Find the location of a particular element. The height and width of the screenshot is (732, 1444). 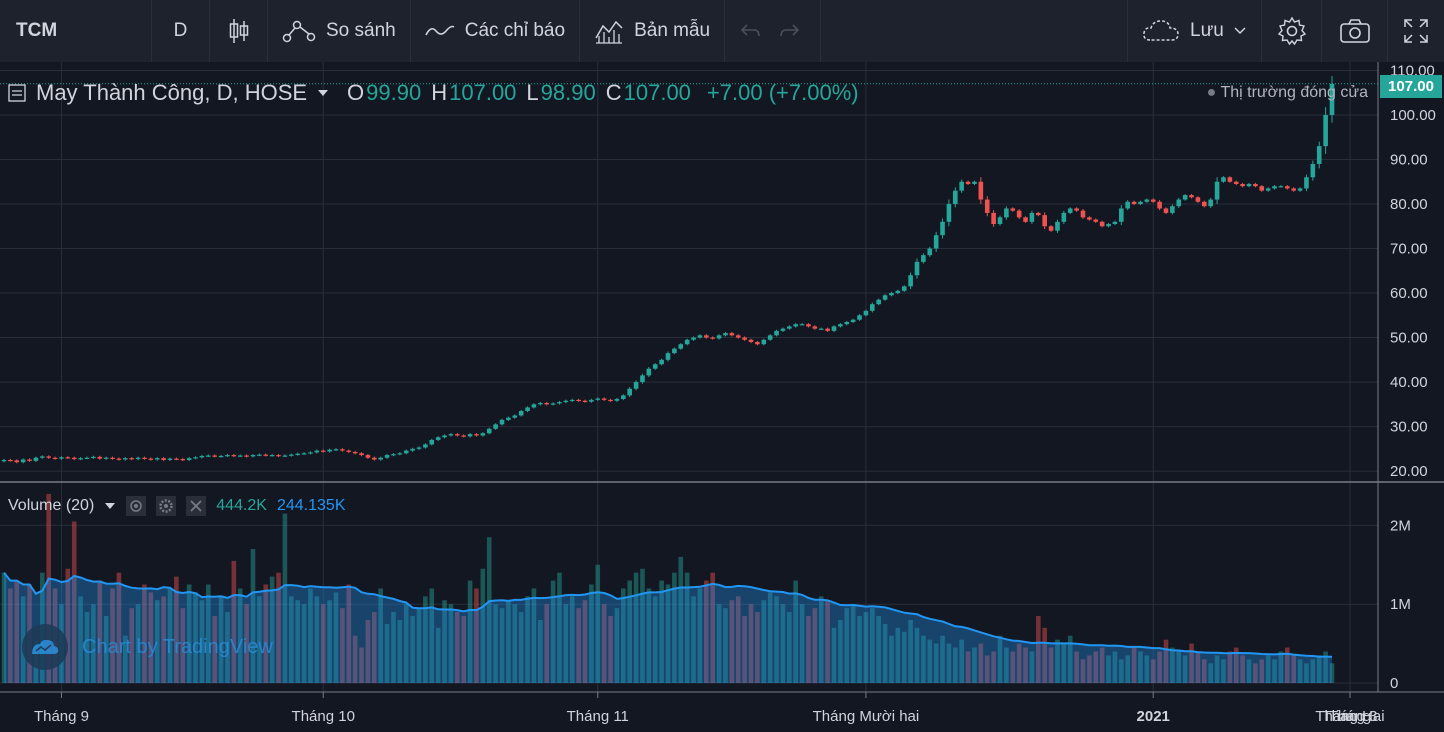

templates-label: Bản mẫu is located at coordinates (672, 30).